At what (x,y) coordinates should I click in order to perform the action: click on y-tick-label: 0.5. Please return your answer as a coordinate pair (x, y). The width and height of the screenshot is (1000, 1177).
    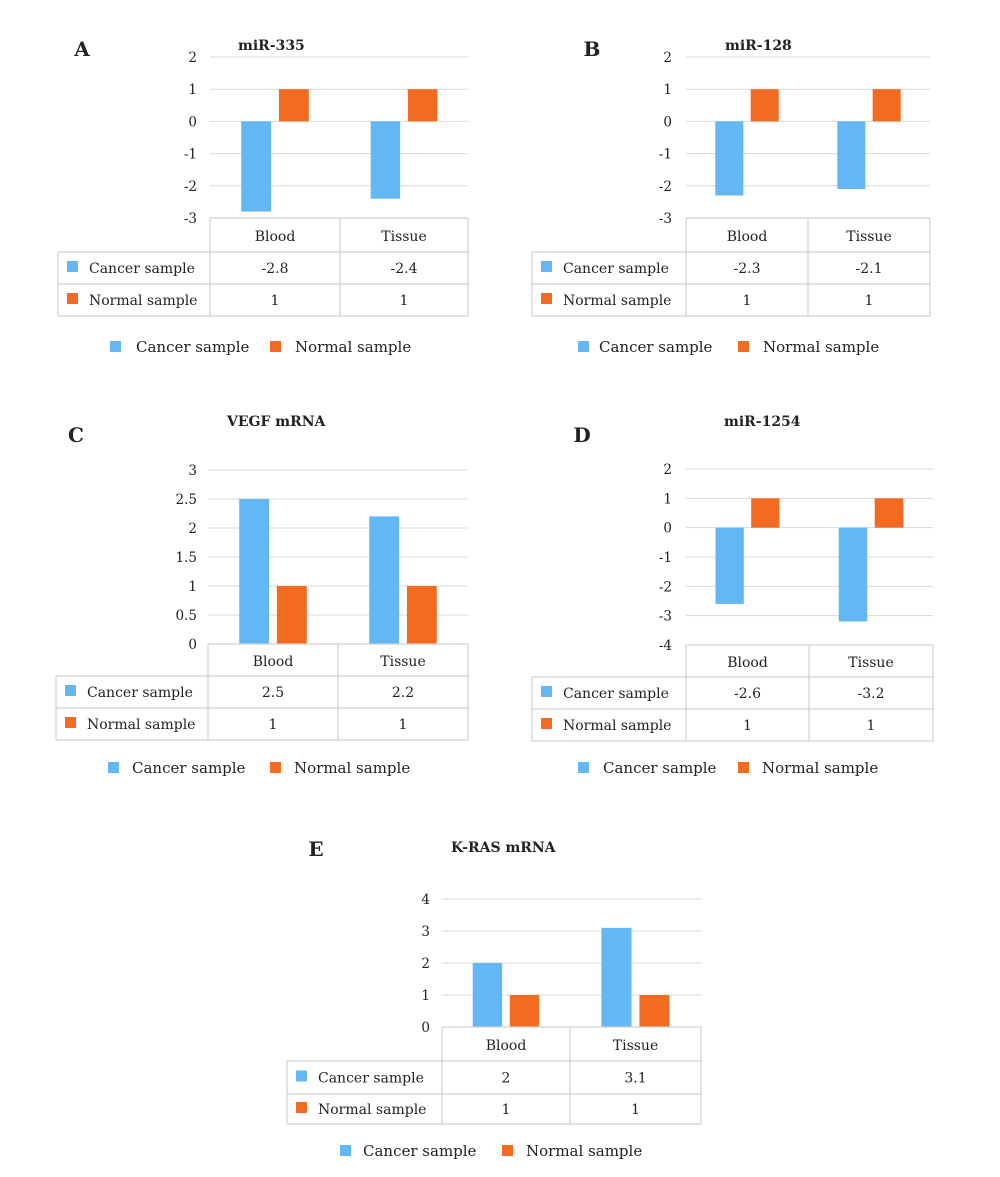
    Looking at the image, I should click on (186, 616).